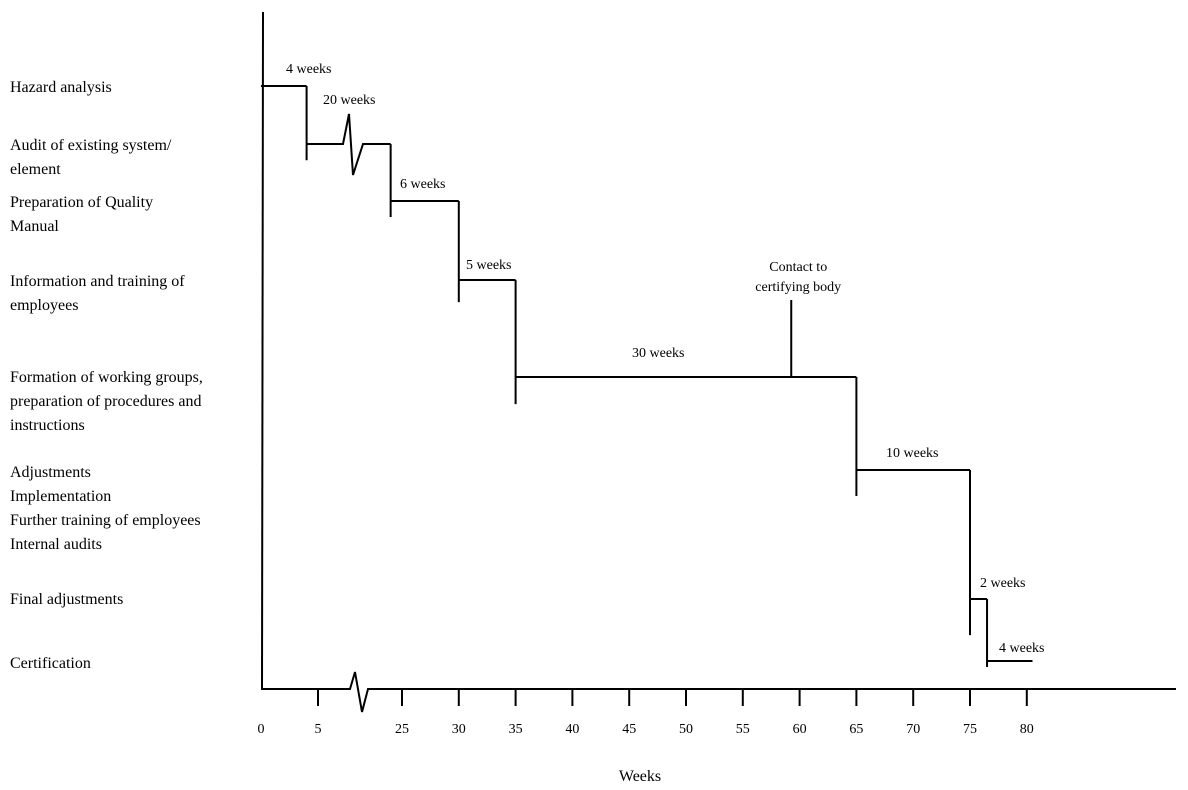  Describe the element at coordinates (912, 453) in the screenshot. I see `duration-label: 10 weeks` at that location.